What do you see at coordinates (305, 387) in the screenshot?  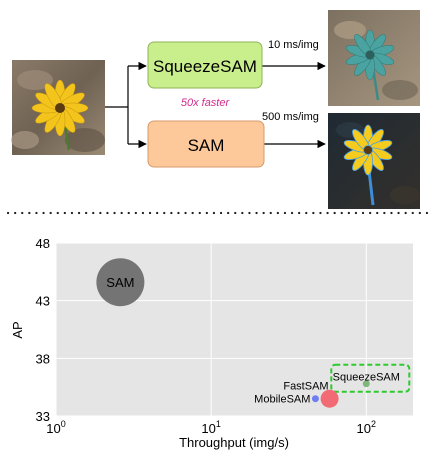 I see `fastsam-point-label: FastSAM` at bounding box center [305, 387].